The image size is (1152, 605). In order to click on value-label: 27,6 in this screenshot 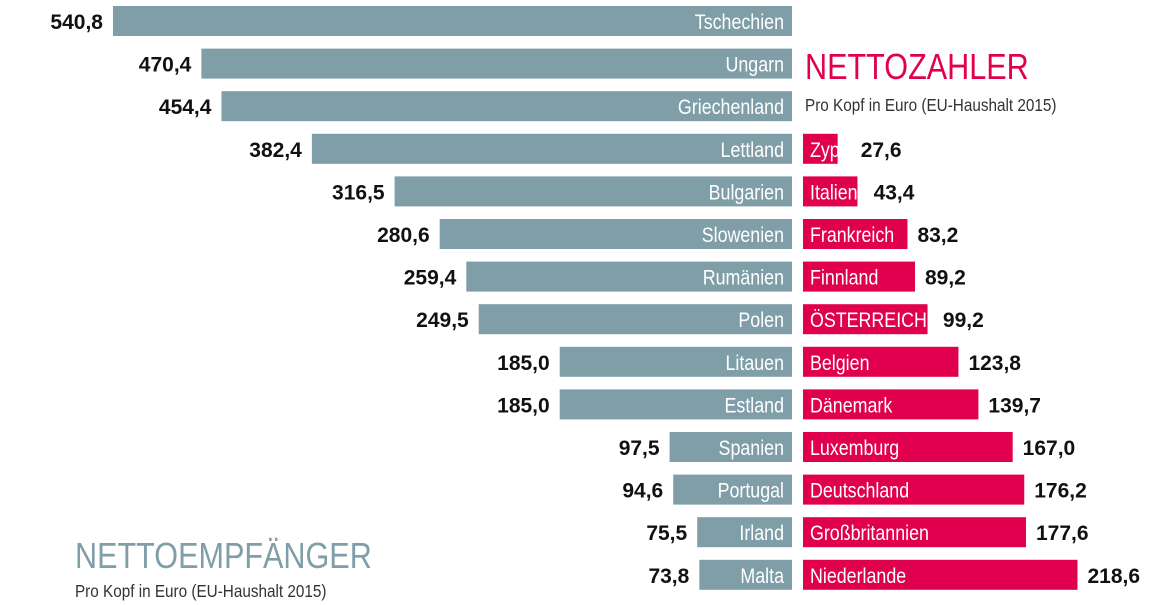, I will do `click(881, 150)`.